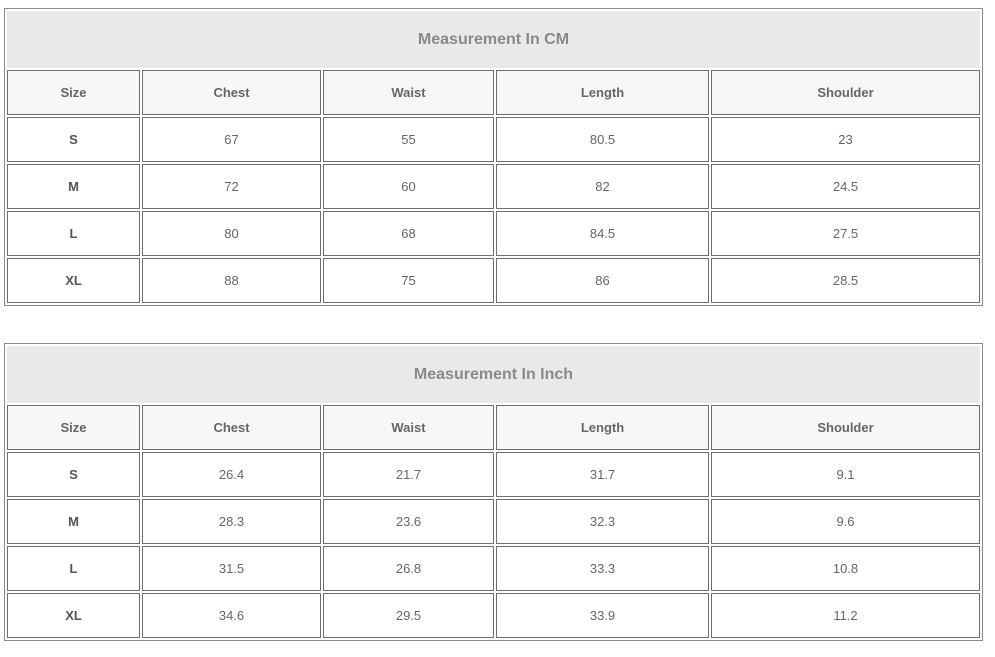 The width and height of the screenshot is (995, 657). I want to click on table-row: XL 34.6 29.5 33.9 11.2, so click(493, 615).